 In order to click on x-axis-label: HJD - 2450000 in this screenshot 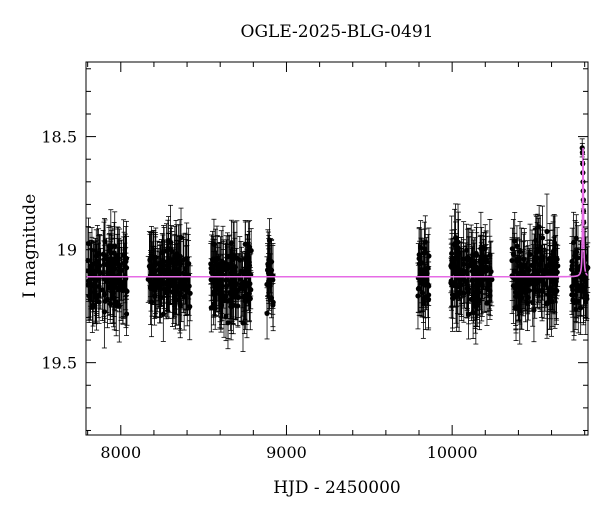, I will do `click(337, 488)`.